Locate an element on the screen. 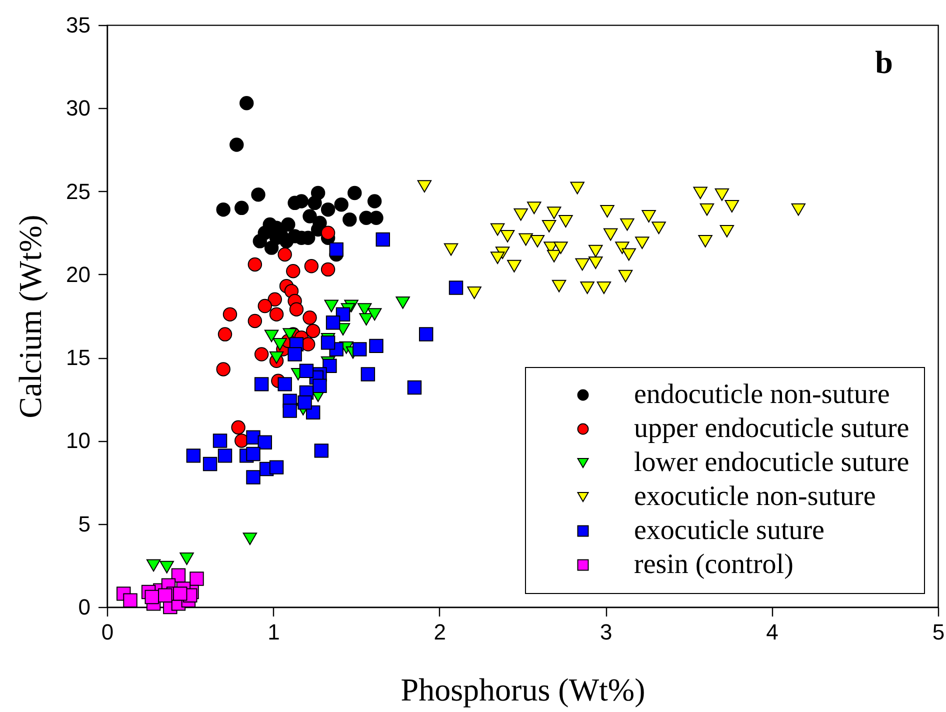  x-tick-label: 0 is located at coordinates (107, 632).